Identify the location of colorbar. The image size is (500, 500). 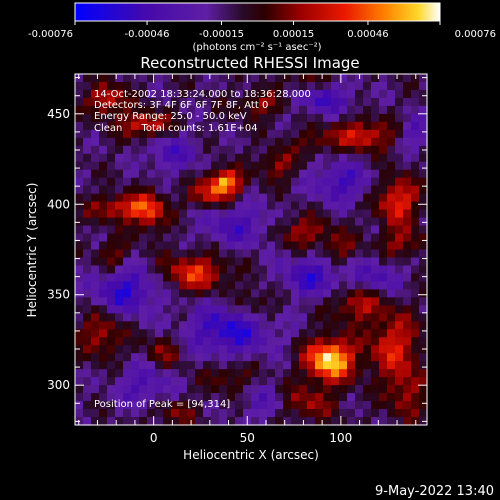
(257, 12).